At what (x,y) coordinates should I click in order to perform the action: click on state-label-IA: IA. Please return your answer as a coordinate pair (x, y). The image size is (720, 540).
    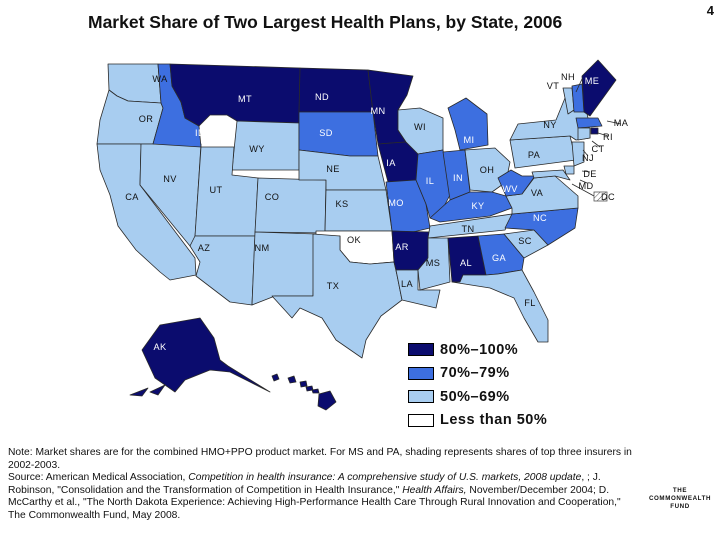
    Looking at the image, I should click on (391, 163).